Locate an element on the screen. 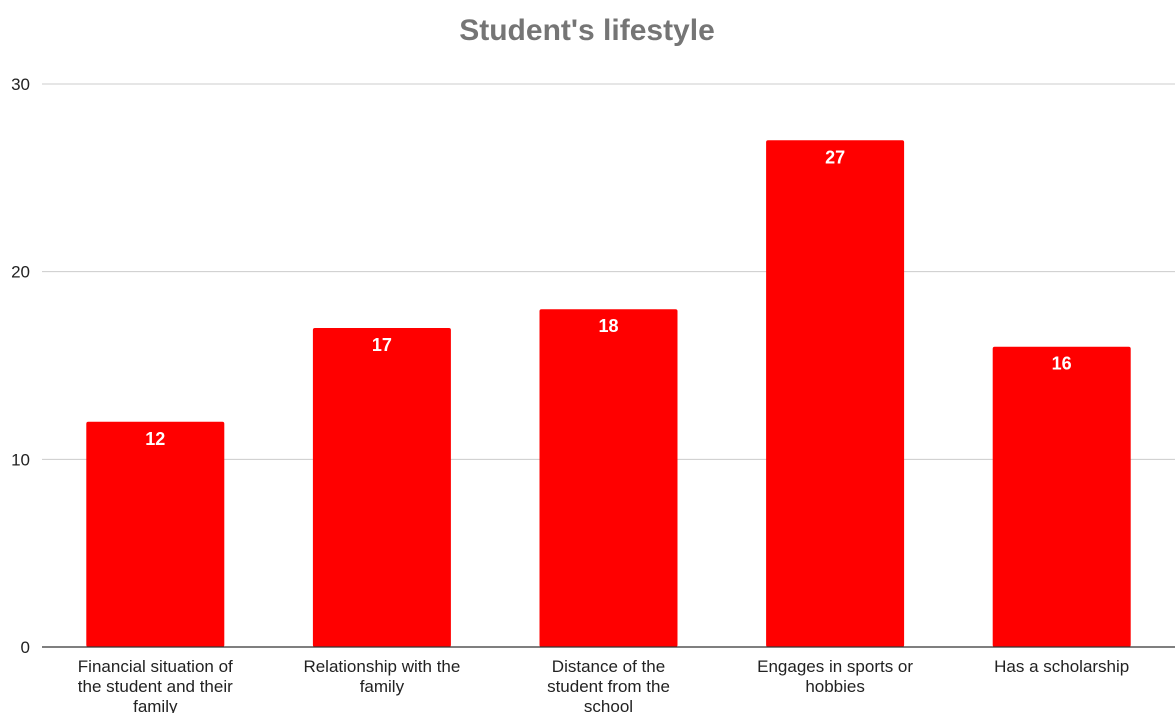  x-category-label: student from the is located at coordinates (608, 686).